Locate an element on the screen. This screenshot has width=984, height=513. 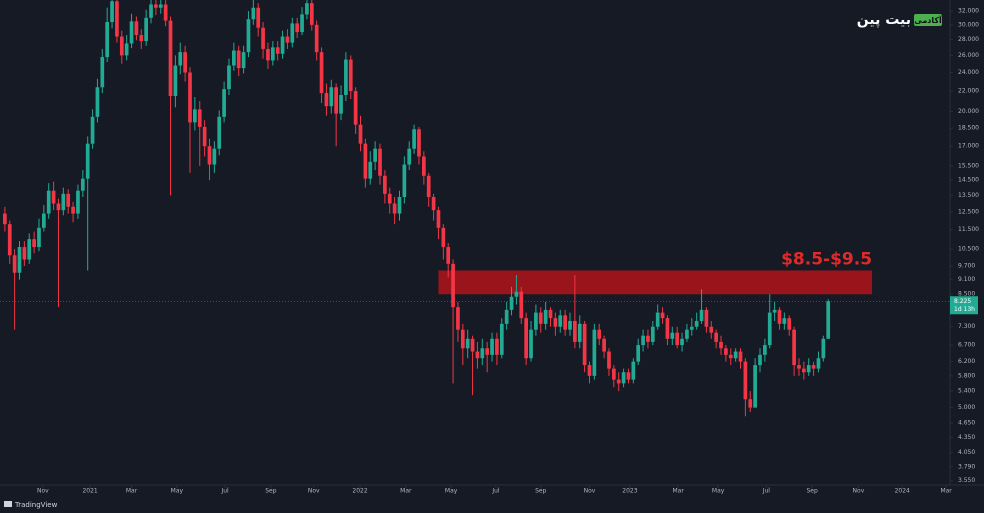
y-tick-label: 15.500 is located at coordinates (968, 165).